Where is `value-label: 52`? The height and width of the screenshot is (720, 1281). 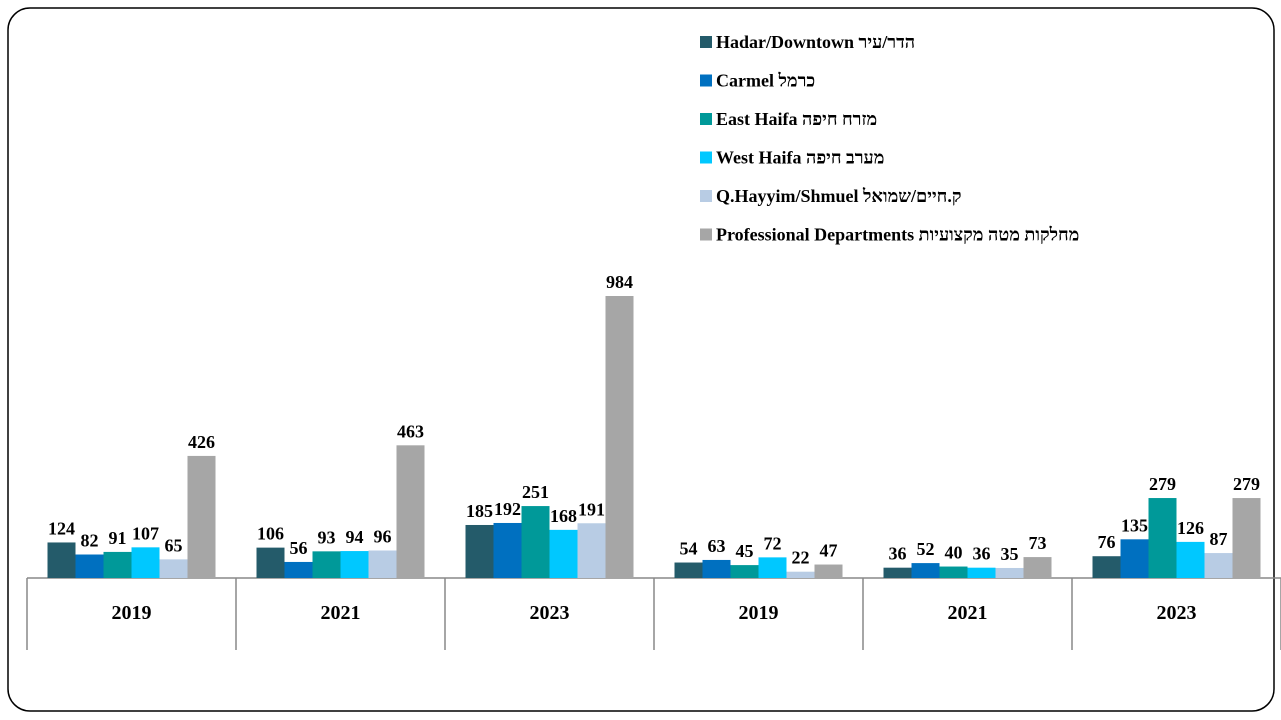 value-label: 52 is located at coordinates (926, 549).